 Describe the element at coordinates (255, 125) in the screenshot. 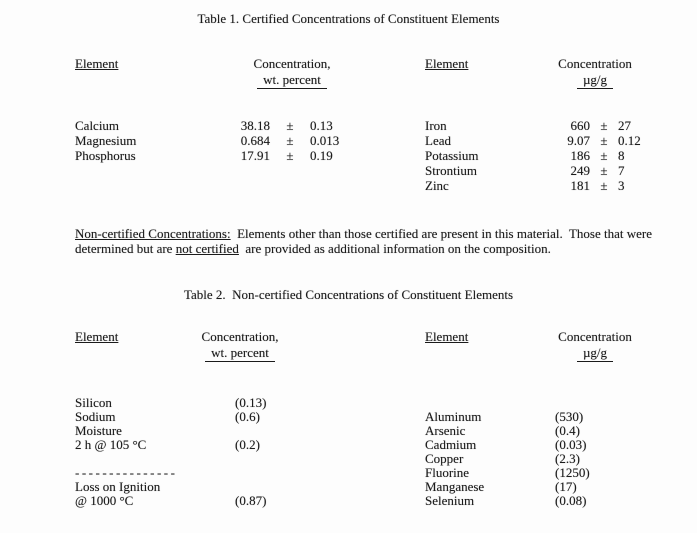

I see `value-cell: 38.18` at that location.